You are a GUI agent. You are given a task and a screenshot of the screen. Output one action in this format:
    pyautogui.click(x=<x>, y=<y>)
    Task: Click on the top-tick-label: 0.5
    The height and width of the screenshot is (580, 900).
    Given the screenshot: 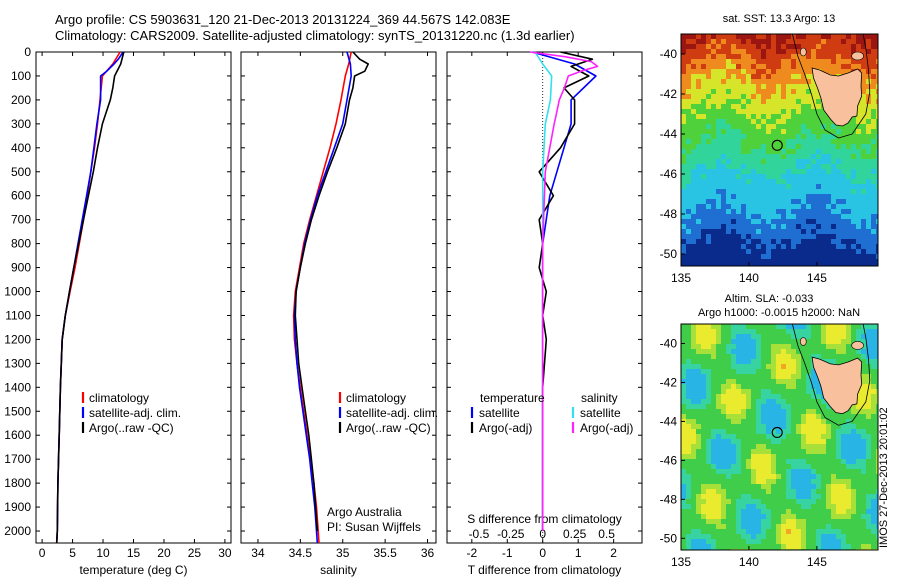 What is the action you would take?
    pyautogui.click(x=606, y=534)
    